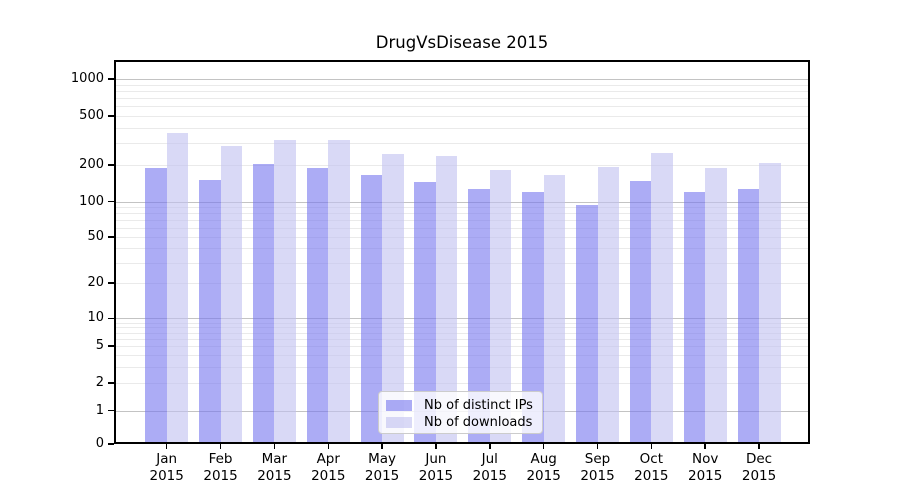  Describe the element at coordinates (220, 459) in the screenshot. I see `x-tick-month: Feb` at that location.